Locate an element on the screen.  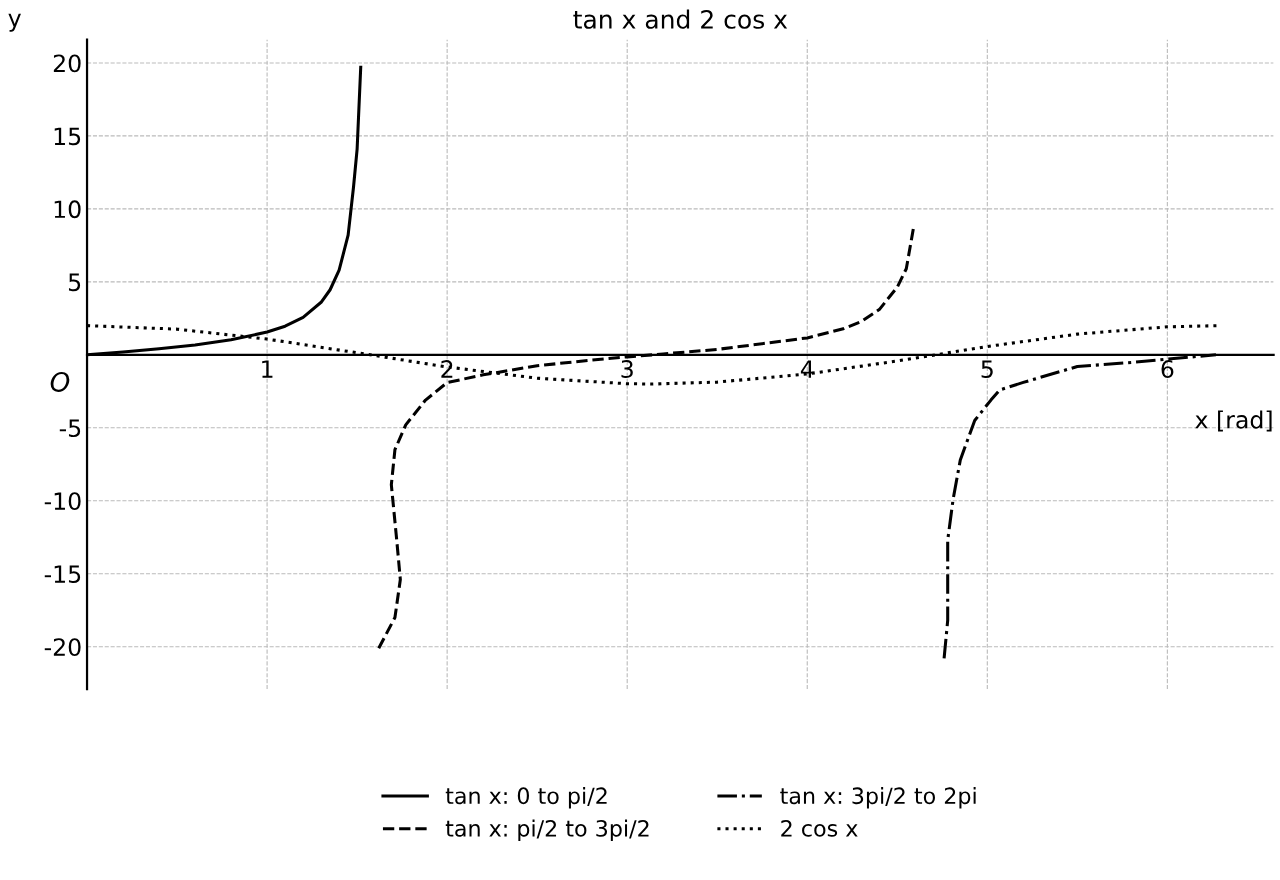
y-axis-title: y is located at coordinates (14, 22).